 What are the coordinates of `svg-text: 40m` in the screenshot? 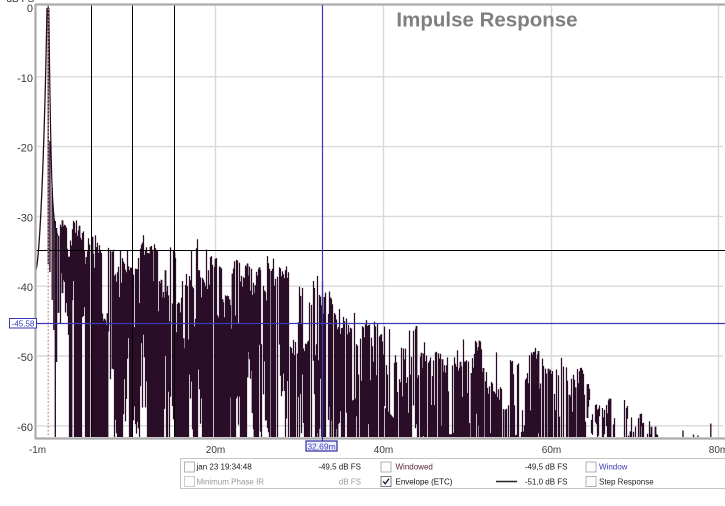 It's located at (383, 450).